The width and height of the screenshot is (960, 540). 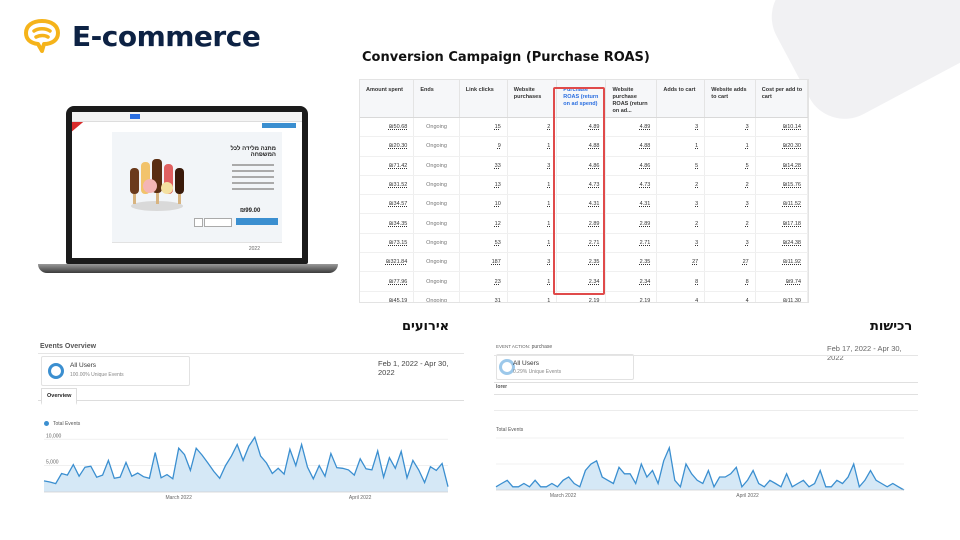 I want to click on table-cell-web_roas: 4.86, so click(x=631, y=166).